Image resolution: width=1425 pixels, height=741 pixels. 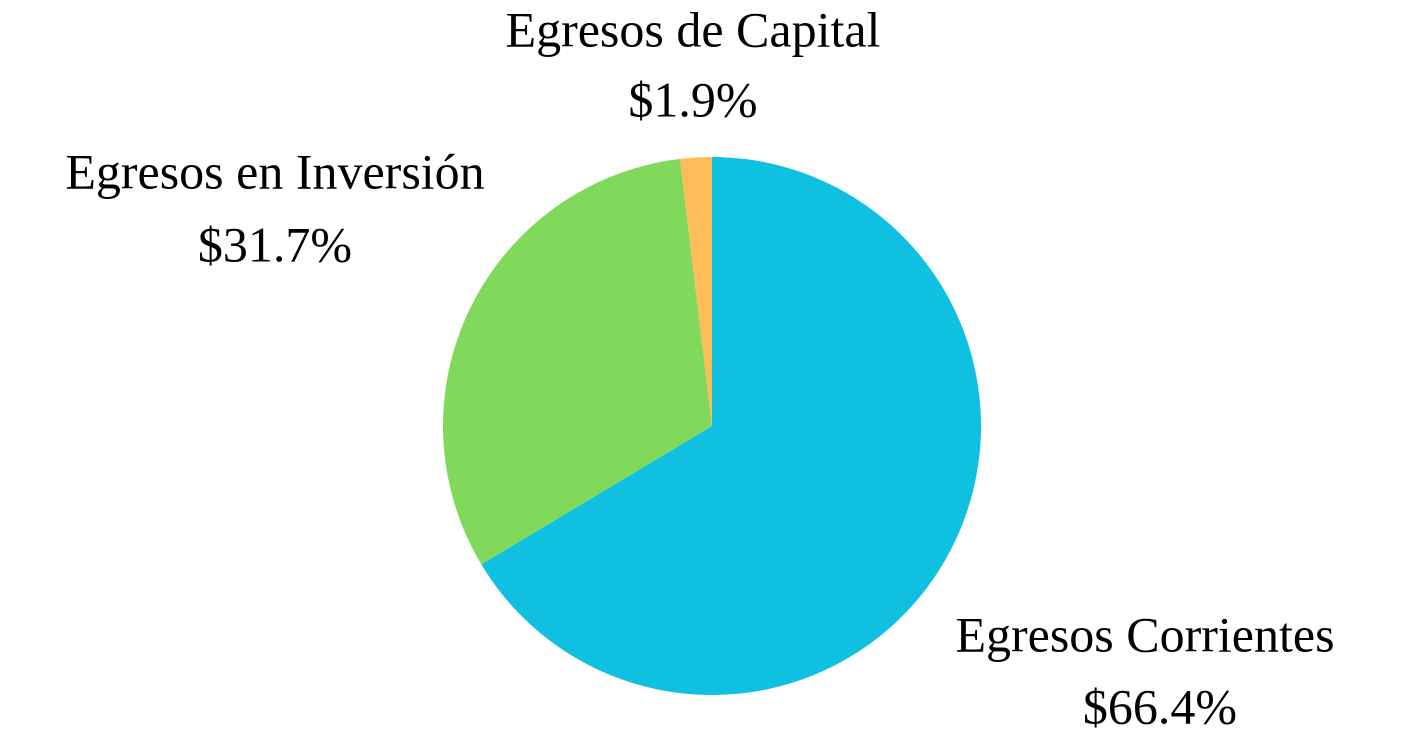 I want to click on slice-value-label: $1.9%, so click(x=692, y=99).